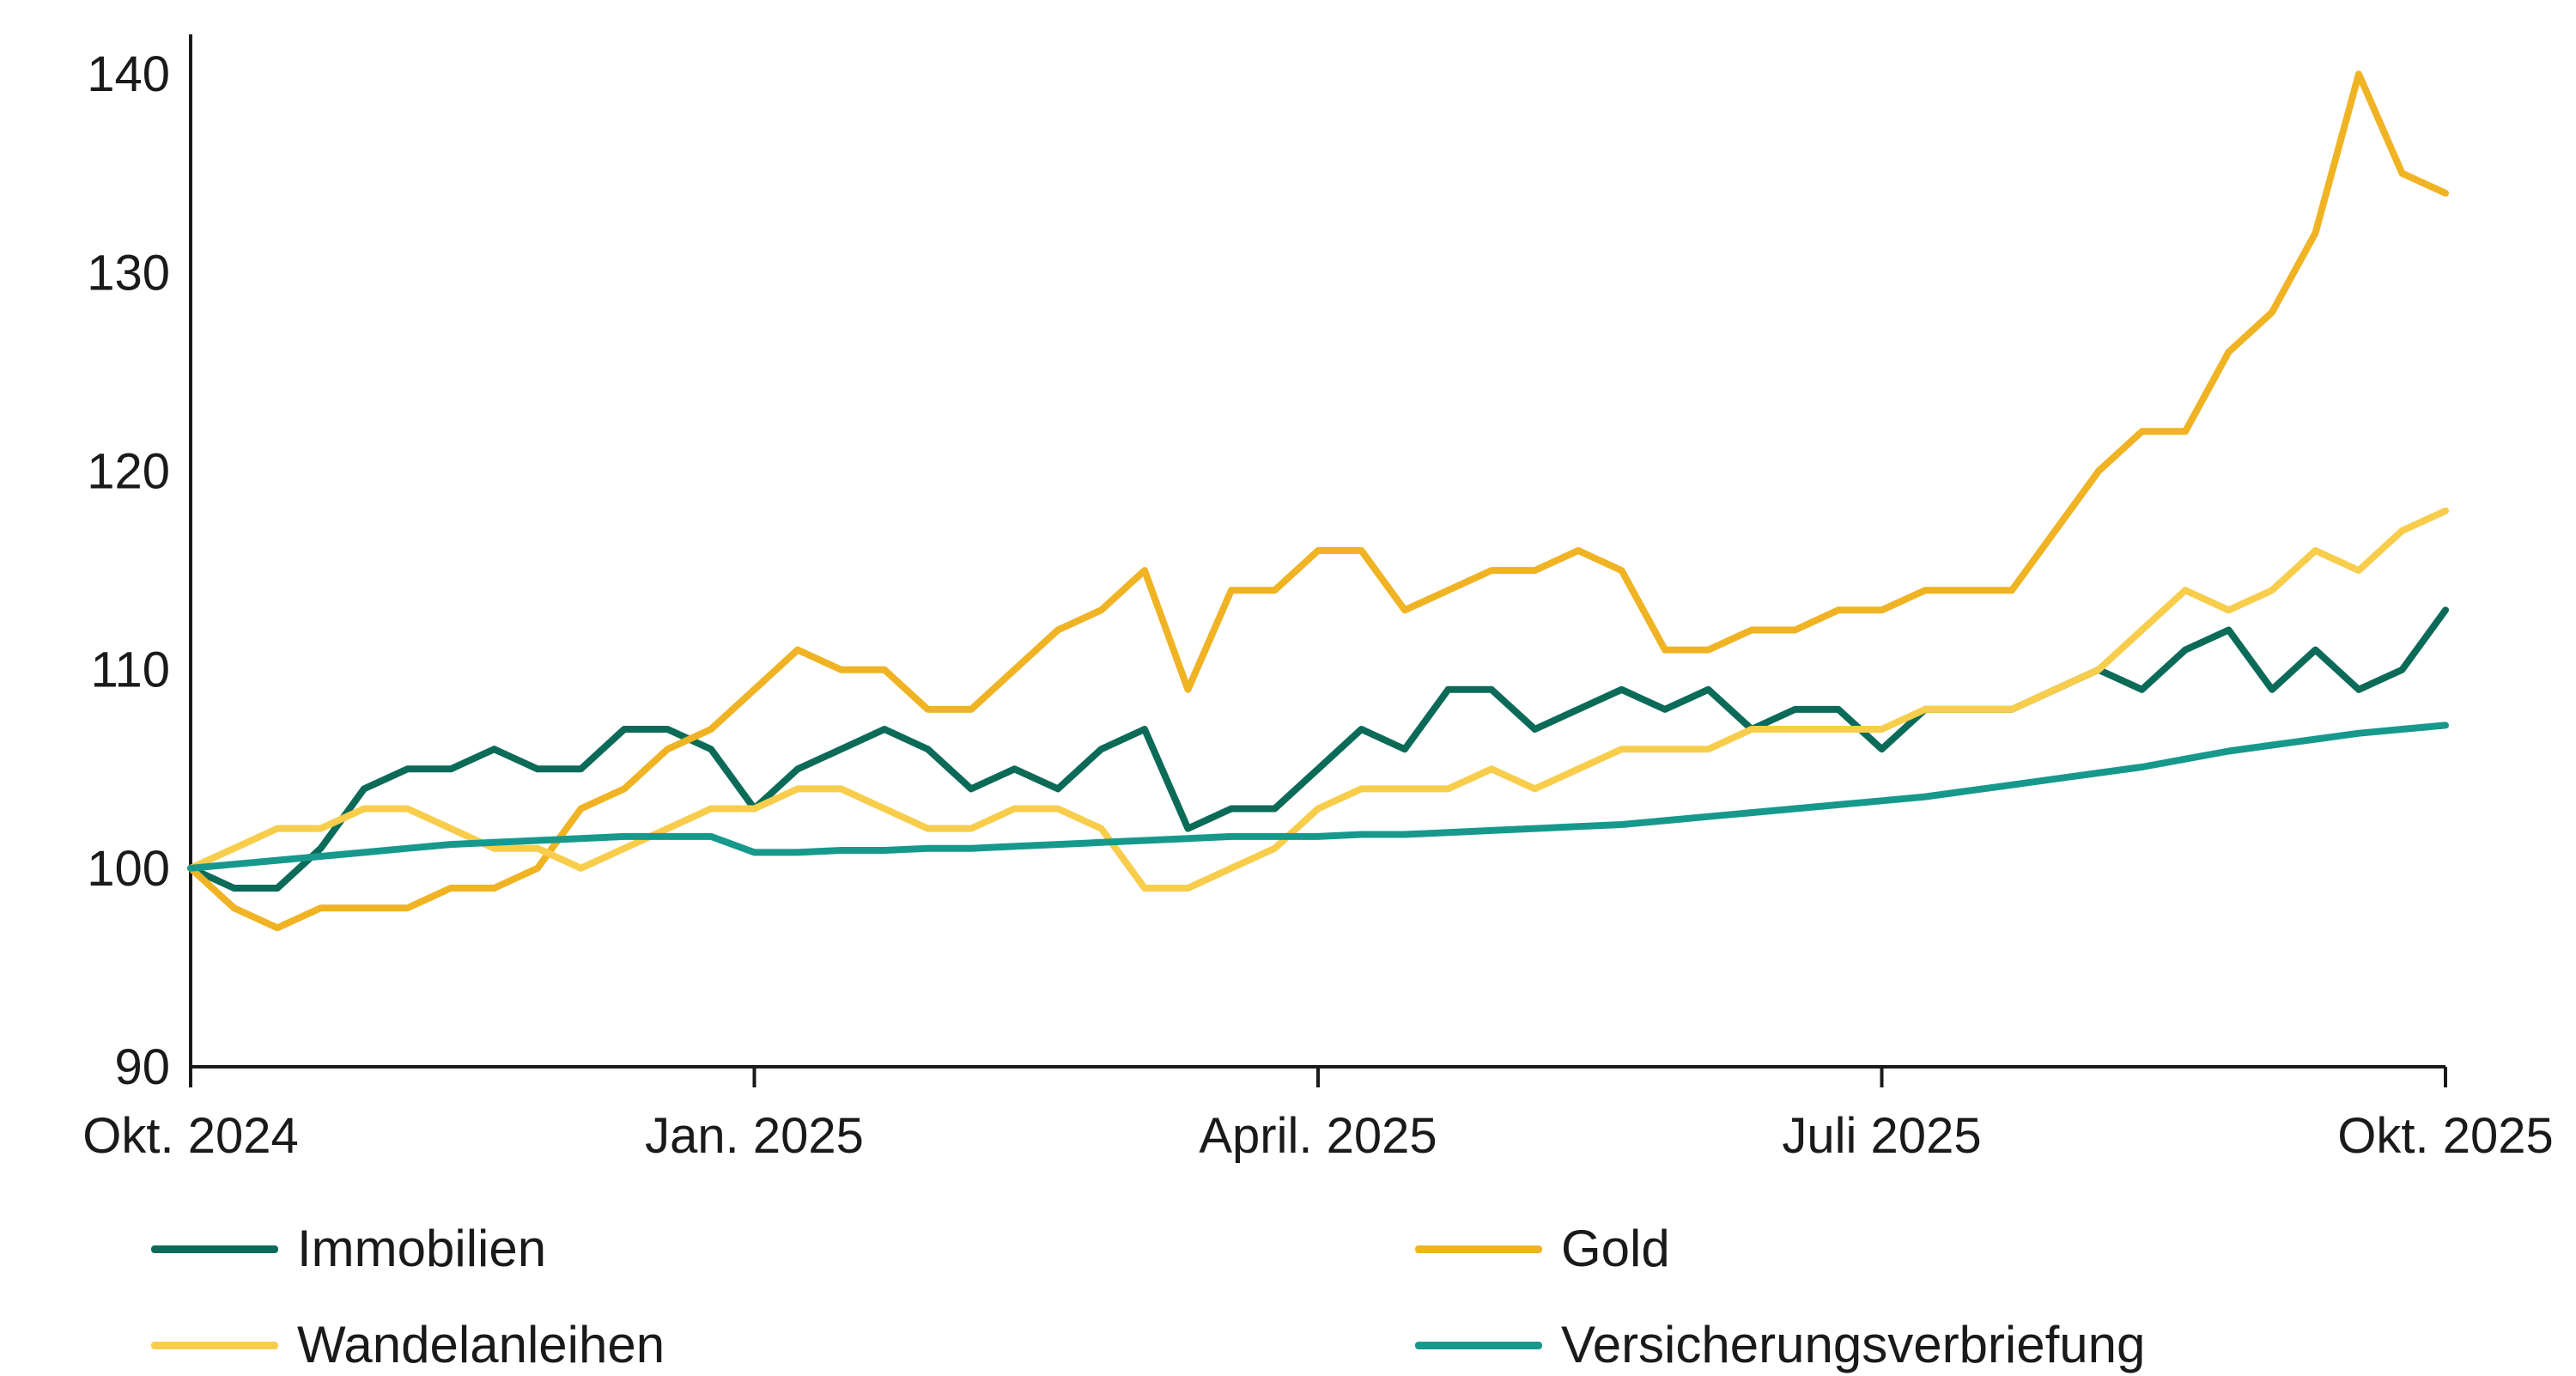 Image resolution: width=2576 pixels, height=1376 pixels. What do you see at coordinates (130, 670) in the screenshot?
I see `y-tick-label: 110` at bounding box center [130, 670].